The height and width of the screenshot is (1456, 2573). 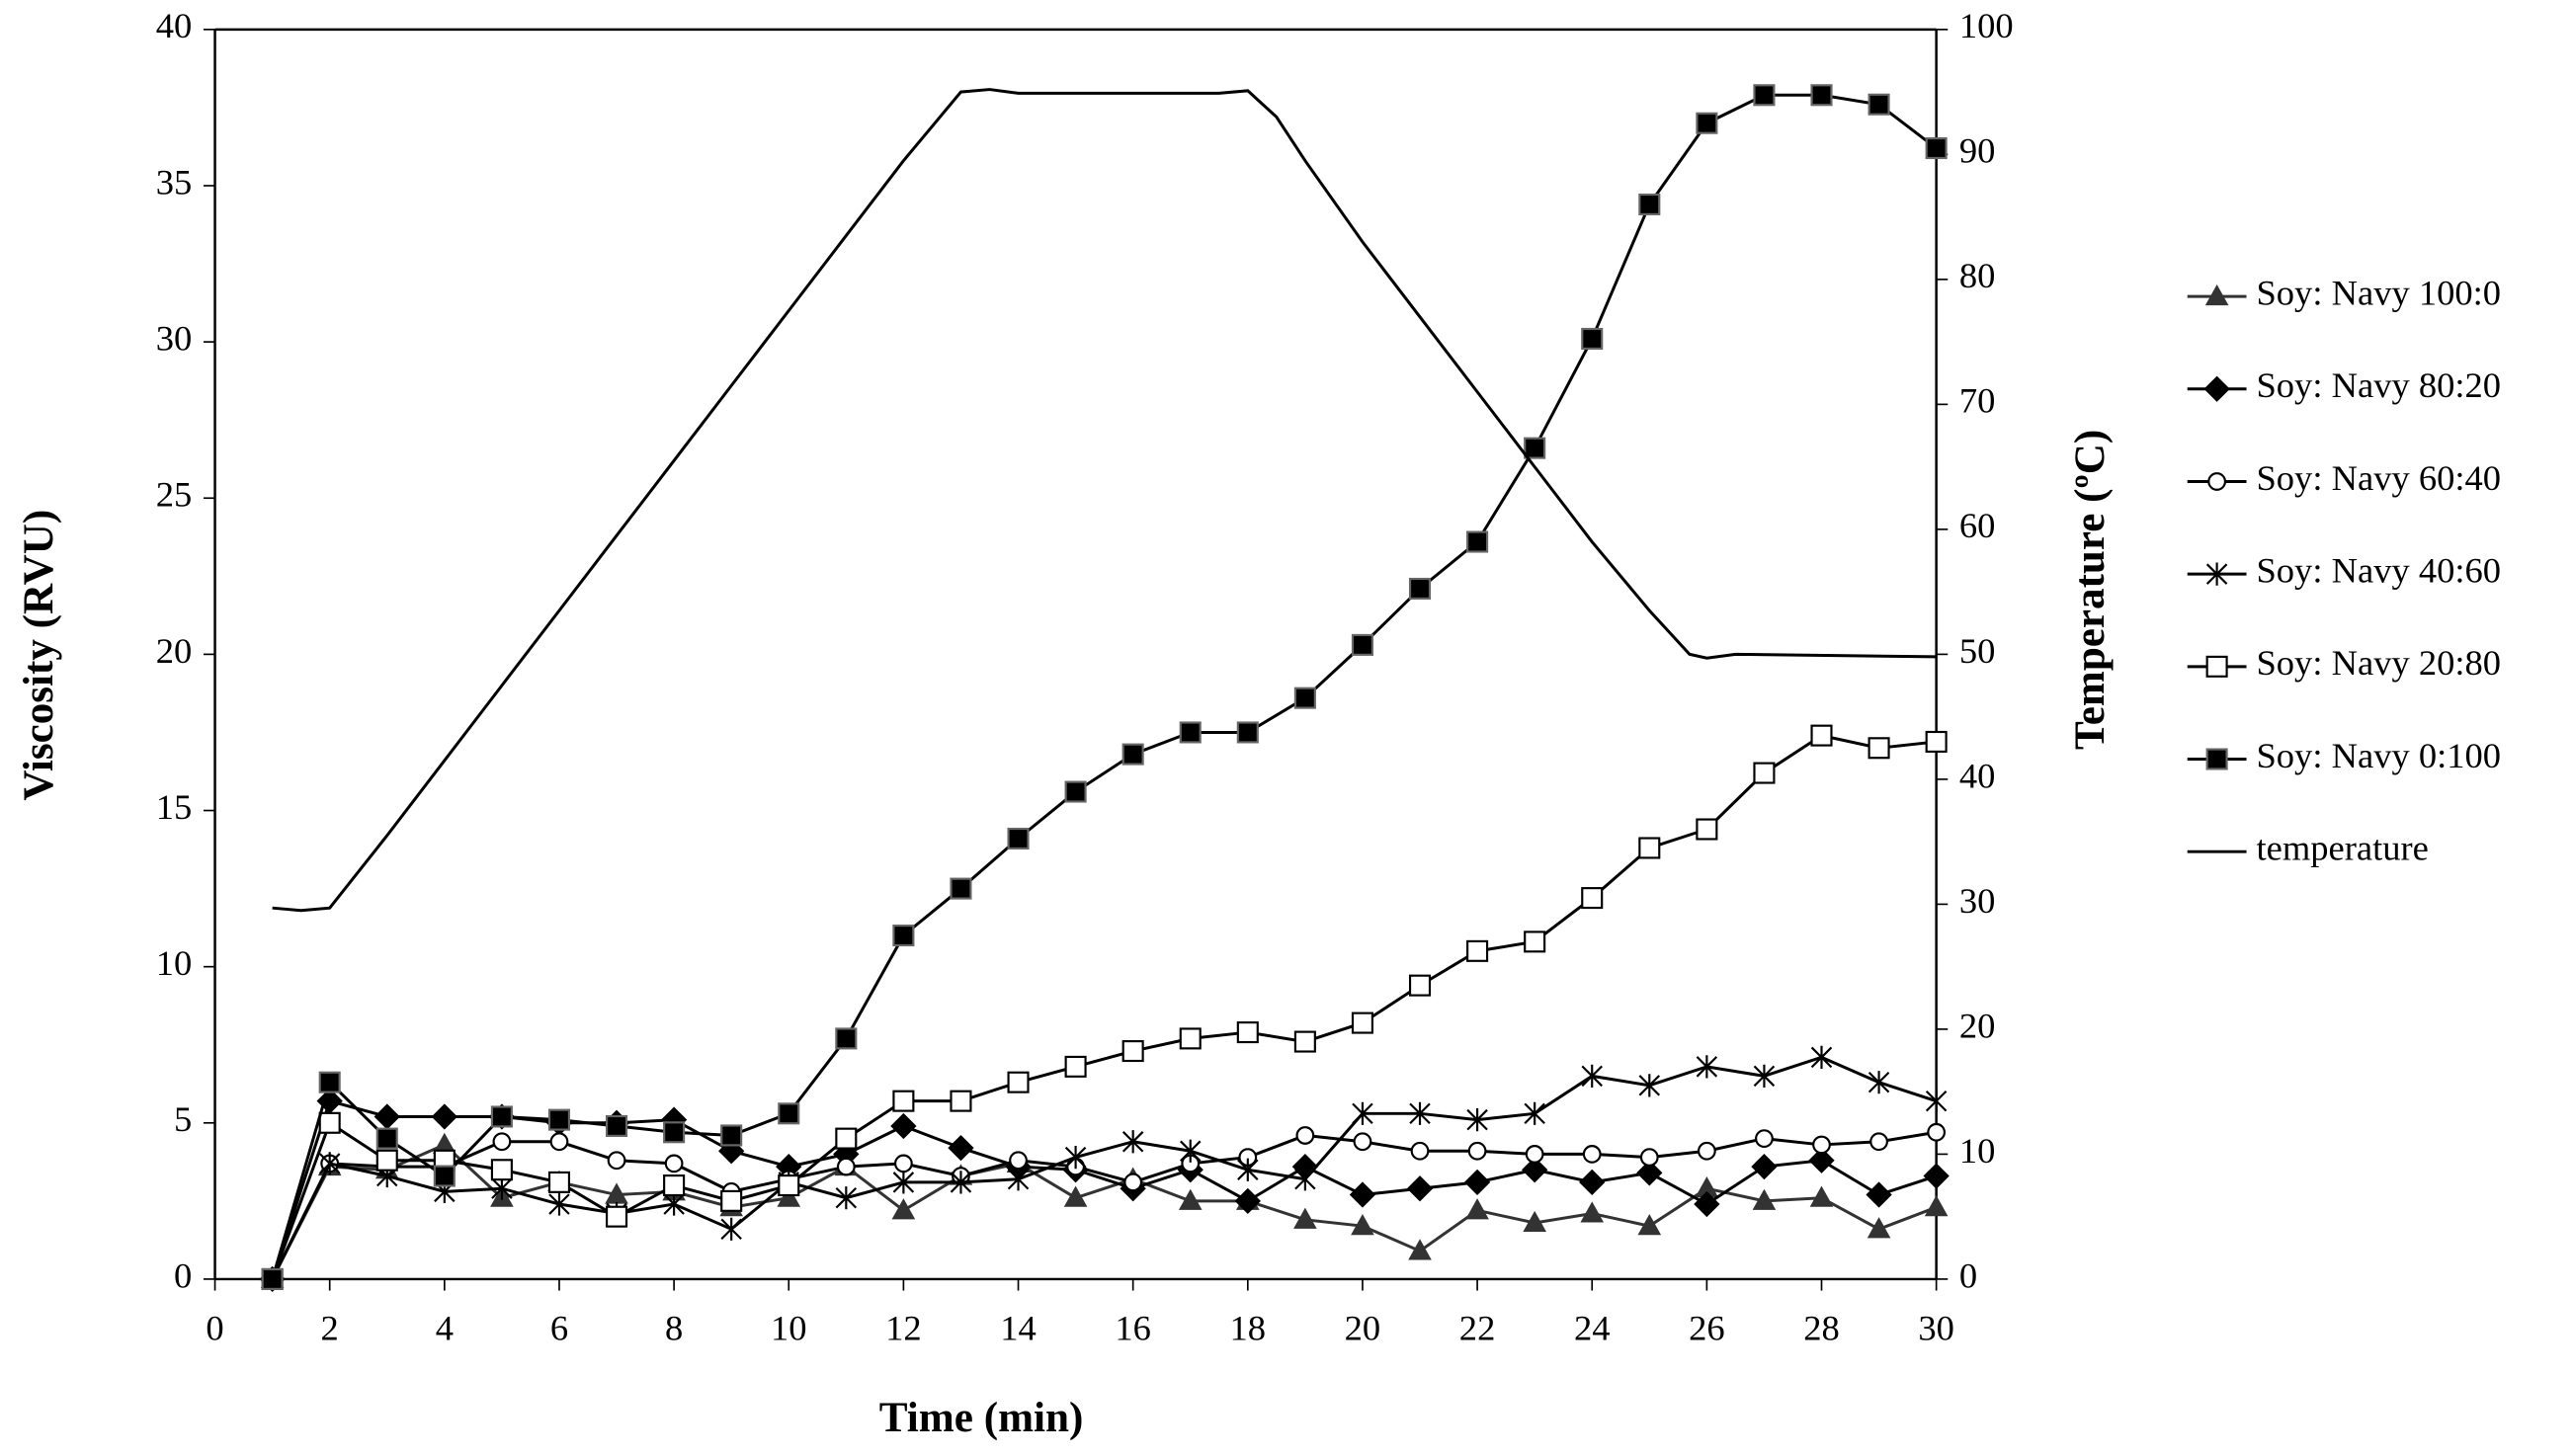 I want to click on y-tick-label: 30, so click(x=174, y=338).